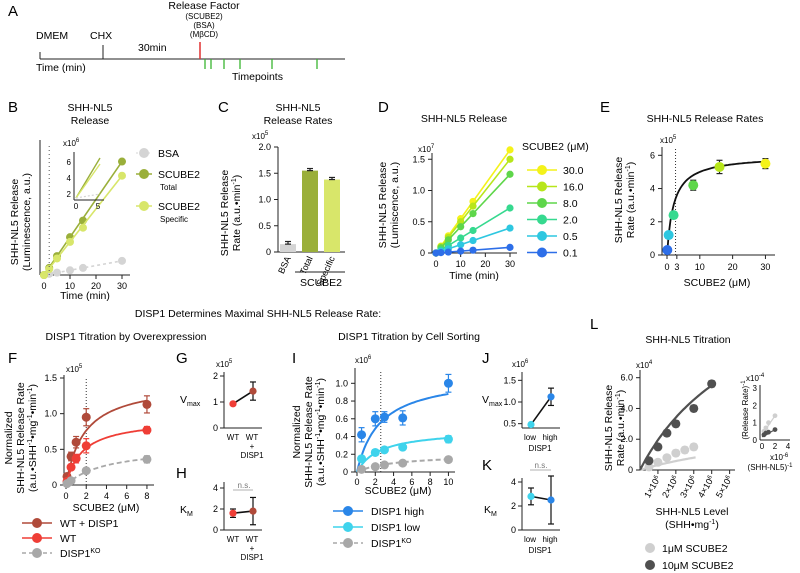 This screenshot has width=800, height=573. Describe the element at coordinates (321, 283) in the screenshot. I see `panel-c-group-label: SCUBE2` at that location.